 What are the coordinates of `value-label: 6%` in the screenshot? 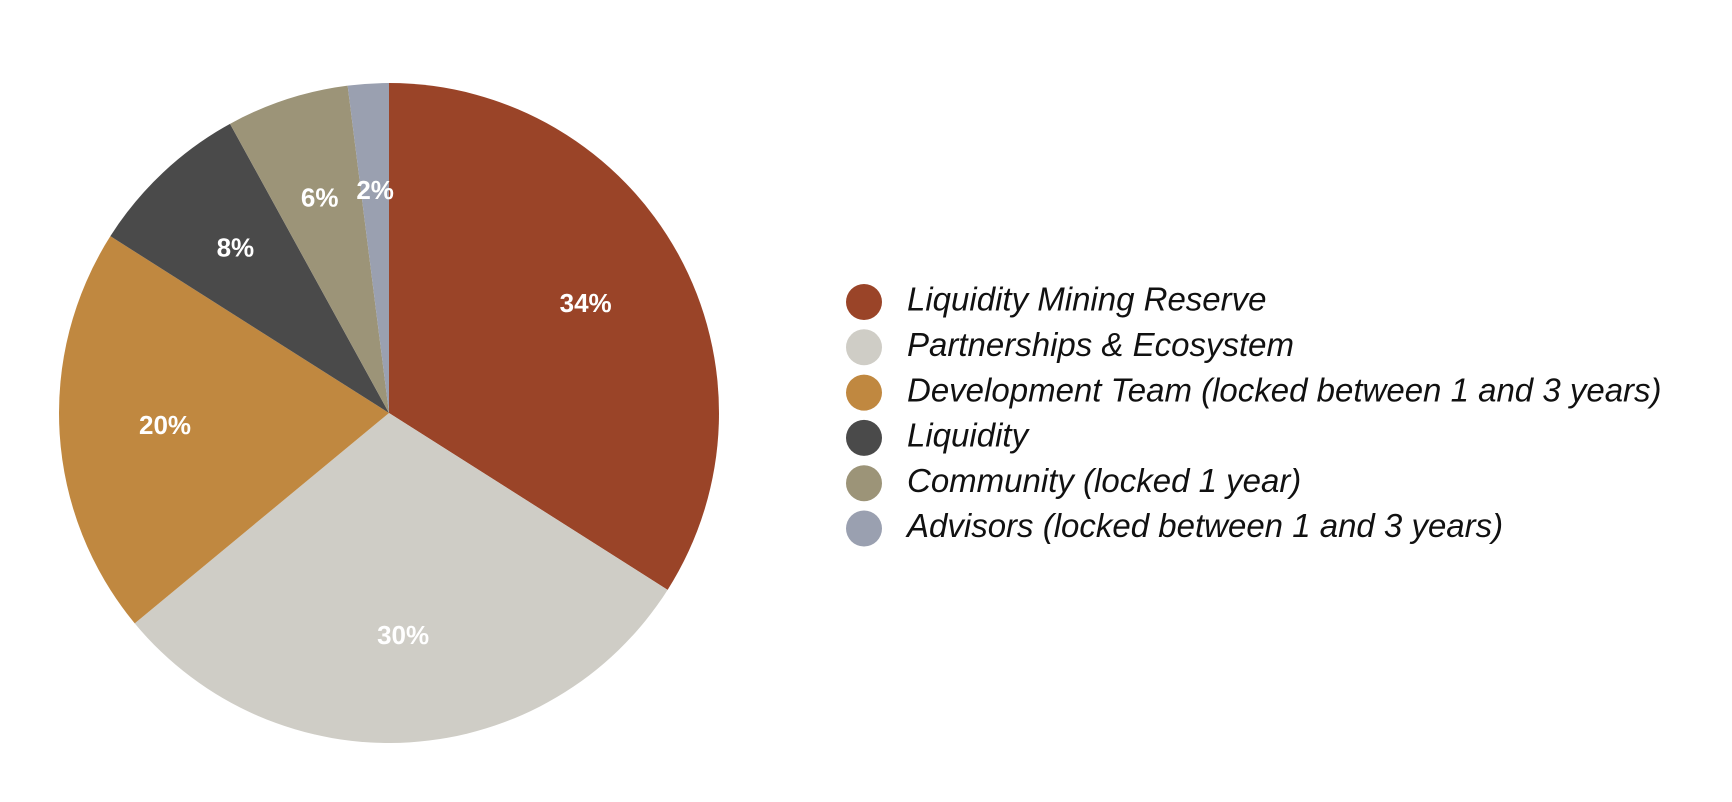 It's located at (320, 197).